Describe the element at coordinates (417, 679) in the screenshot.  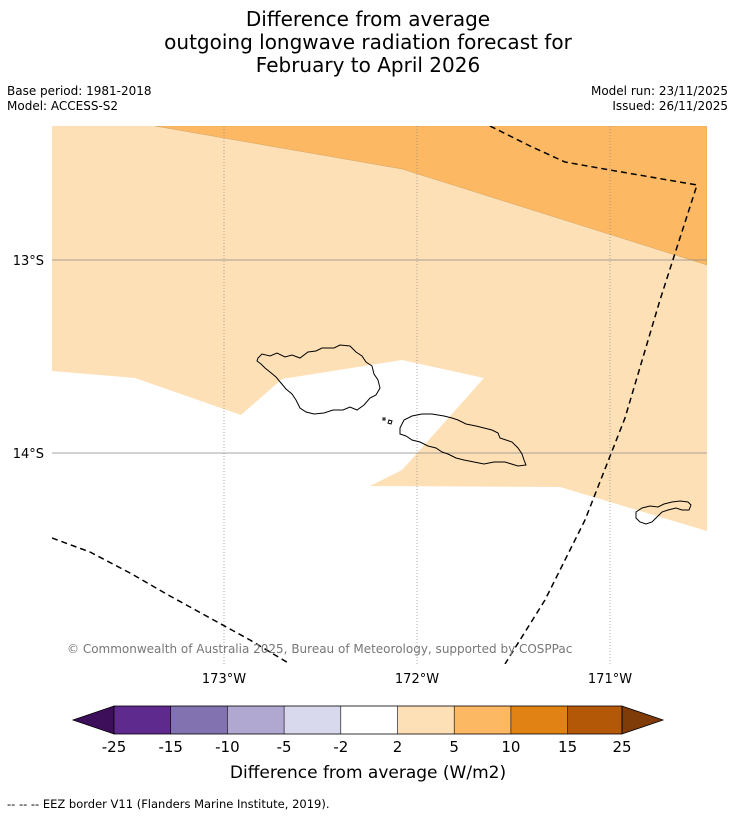
I see `lon-label-172w: 172°W` at that location.